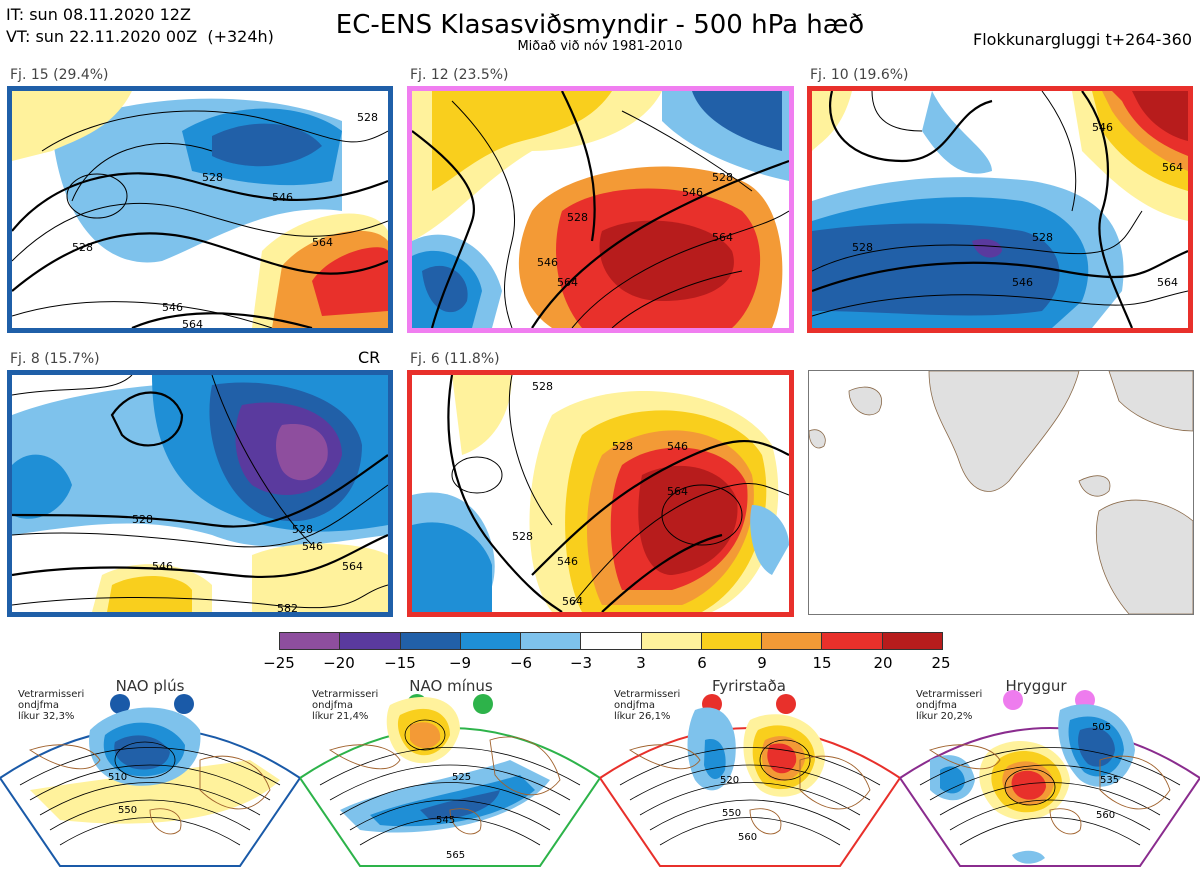  What do you see at coordinates (949, 705) in the screenshot?
I see `regime-4-stat: Vetrarmisseri ondjfma líkur 20,2%` at bounding box center [949, 705].